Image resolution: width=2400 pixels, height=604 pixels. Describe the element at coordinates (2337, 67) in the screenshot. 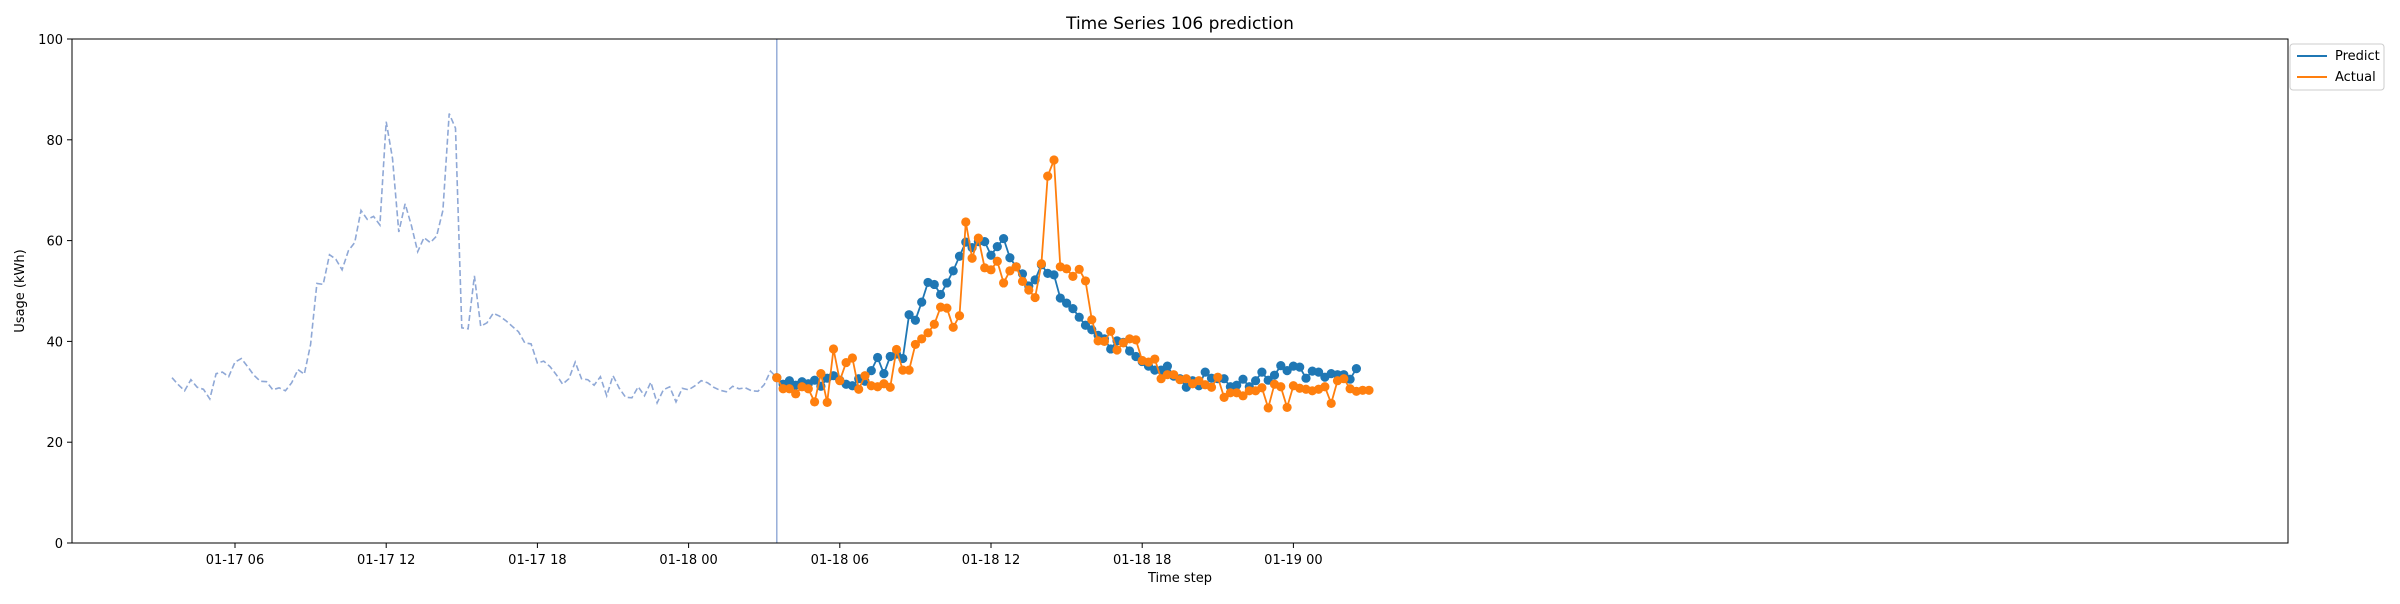

I see `legend: Predict Actual` at that location.